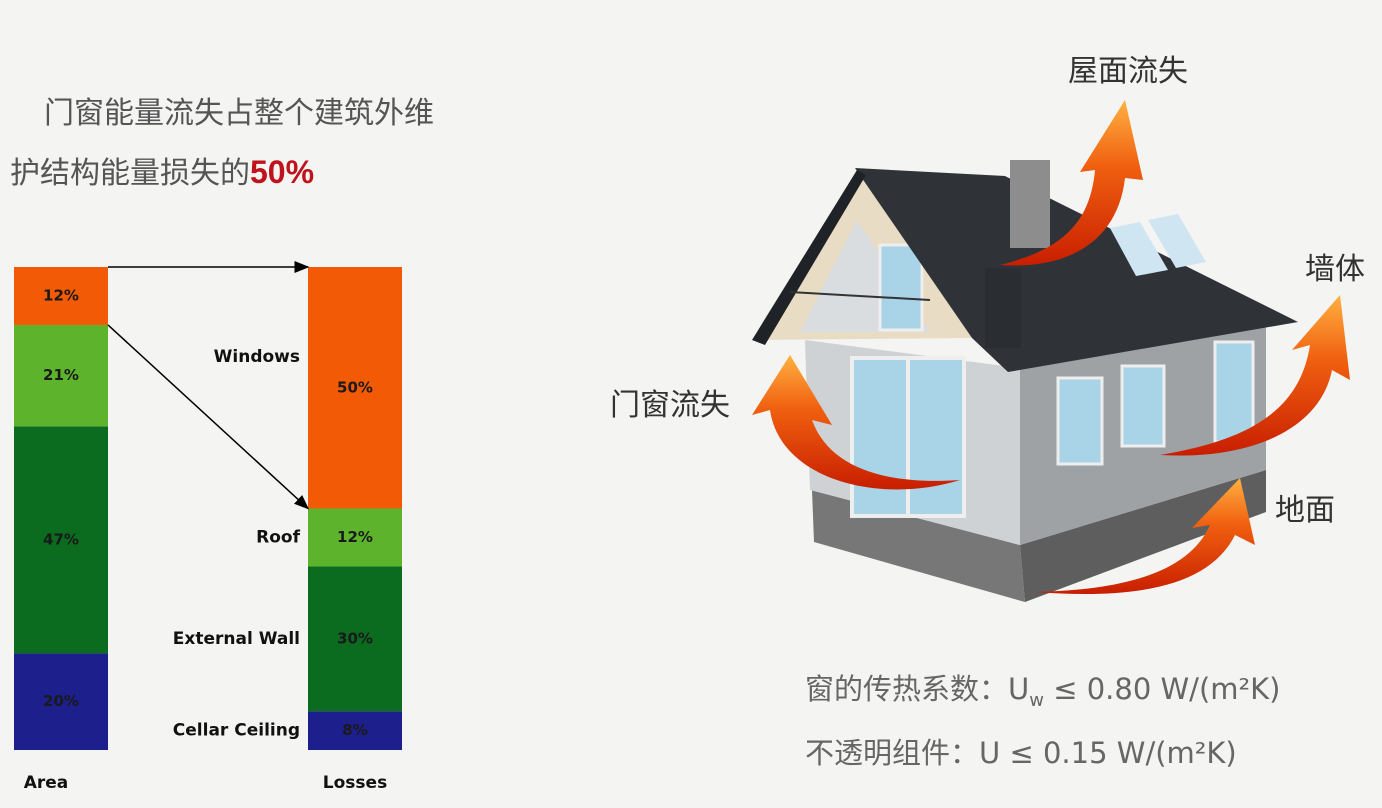 The width and height of the screenshot is (1382, 808). What do you see at coordinates (1128, 71) in the screenshot?
I see `house-label: 屋面流失` at bounding box center [1128, 71].